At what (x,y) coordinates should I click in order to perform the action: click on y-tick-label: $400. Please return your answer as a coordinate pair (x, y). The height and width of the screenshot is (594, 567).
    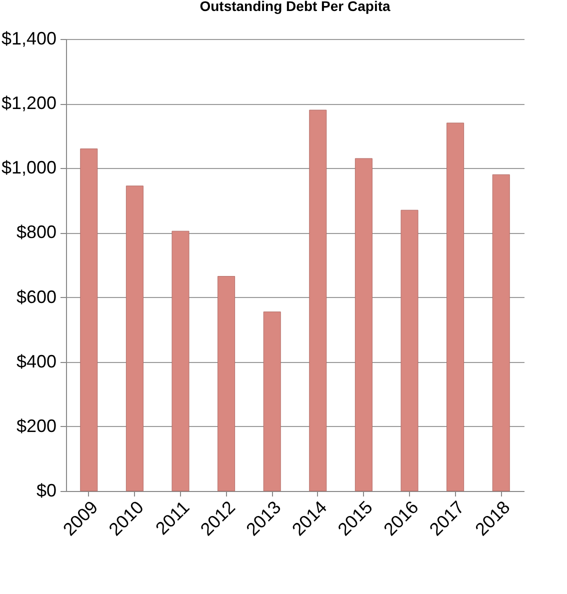
    Looking at the image, I should click on (36, 361).